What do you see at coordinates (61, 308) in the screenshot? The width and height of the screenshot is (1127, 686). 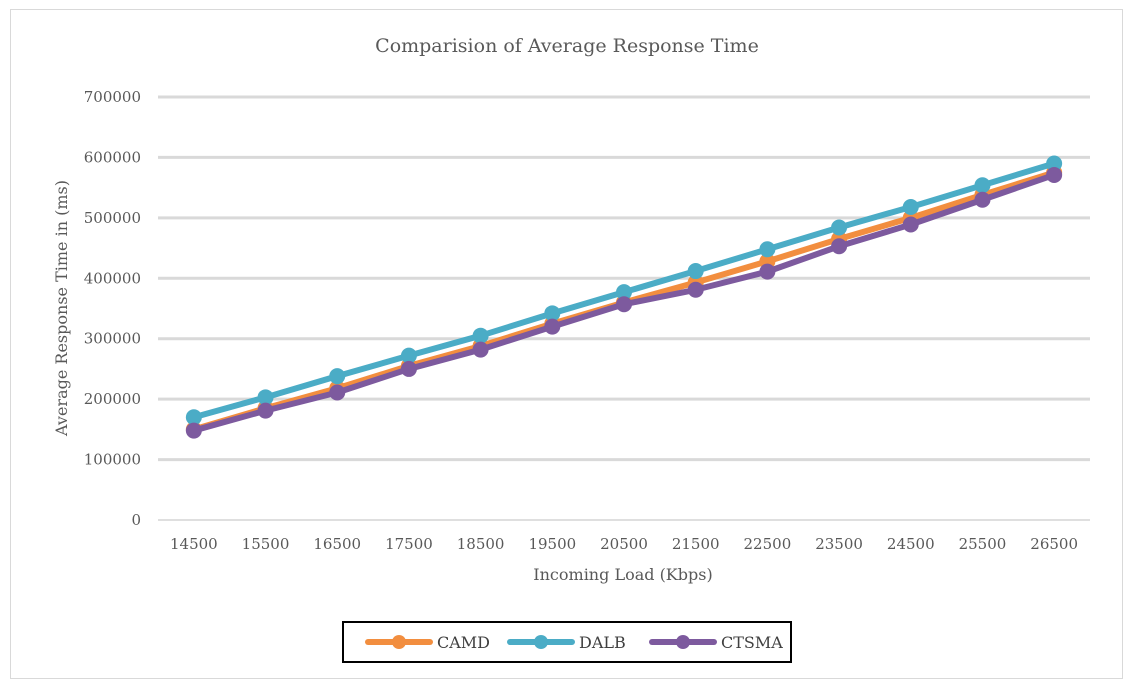 I see `y-axis-label: Average Response Time in (ms)` at bounding box center [61, 308].